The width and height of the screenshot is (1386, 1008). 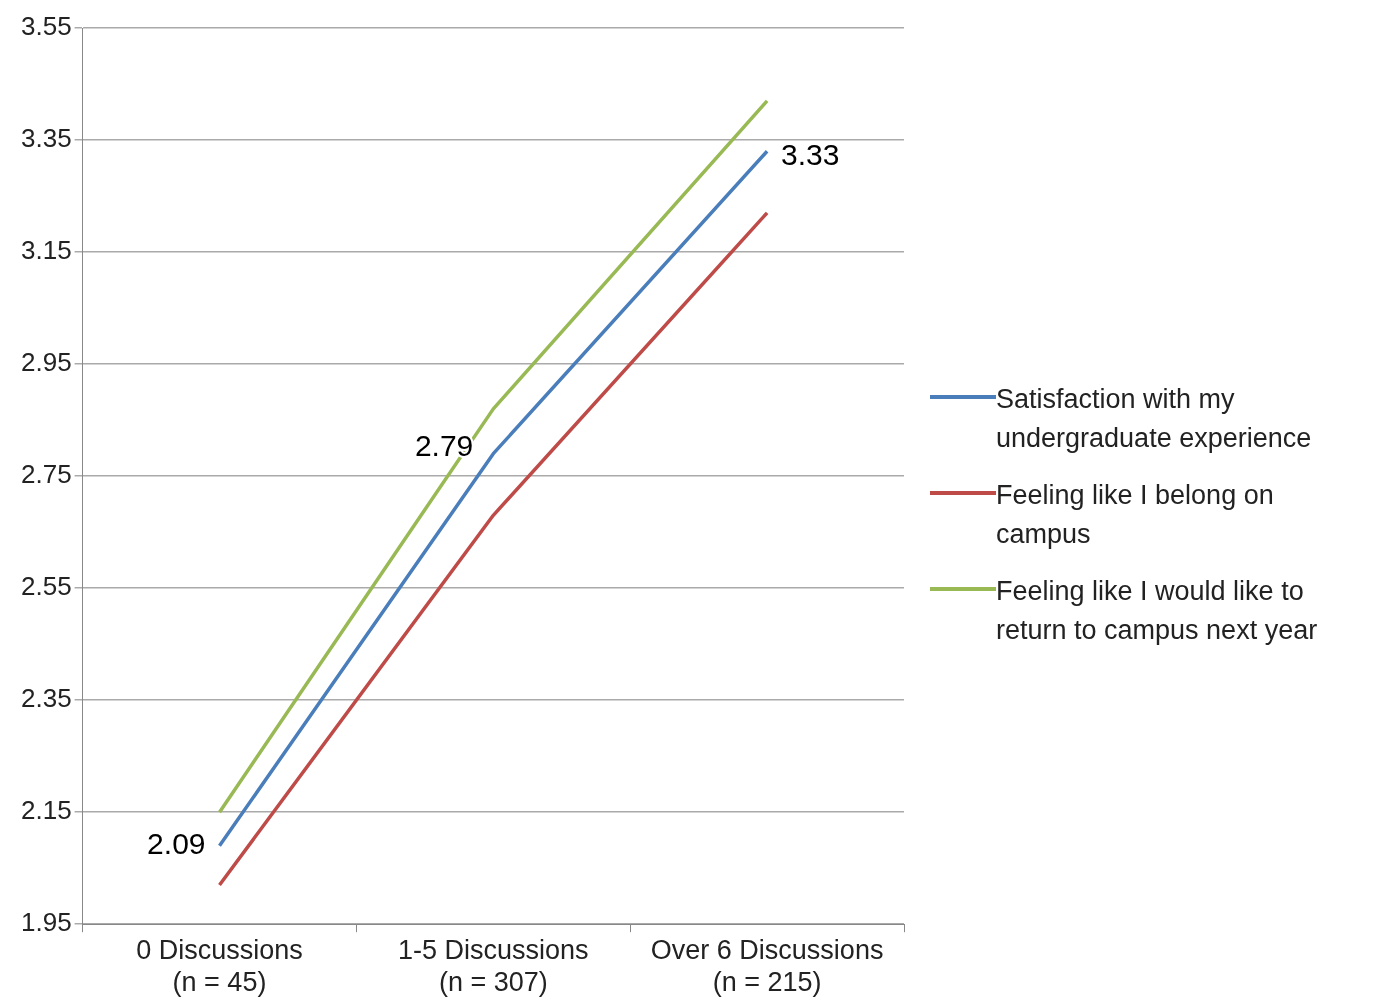 I want to click on legend-label: Feeling like I would like to return to campus next year, so click(x=1157, y=611).